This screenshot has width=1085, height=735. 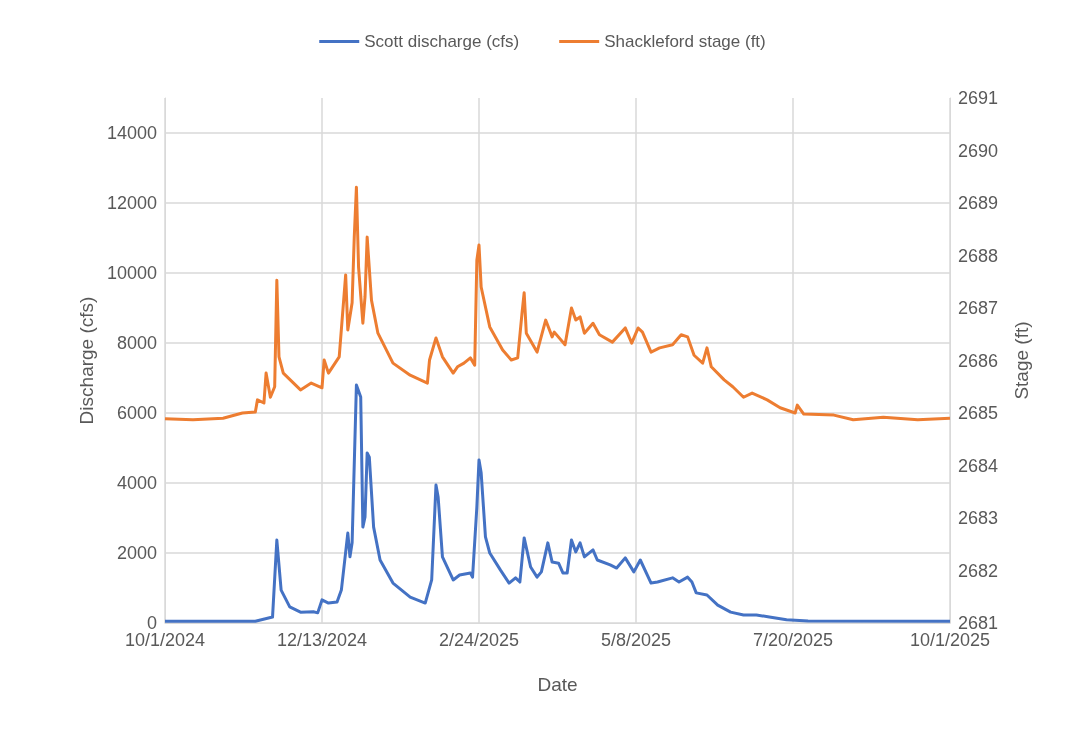 I want to click on y2-tick-label: 2687, so click(x=978, y=308).